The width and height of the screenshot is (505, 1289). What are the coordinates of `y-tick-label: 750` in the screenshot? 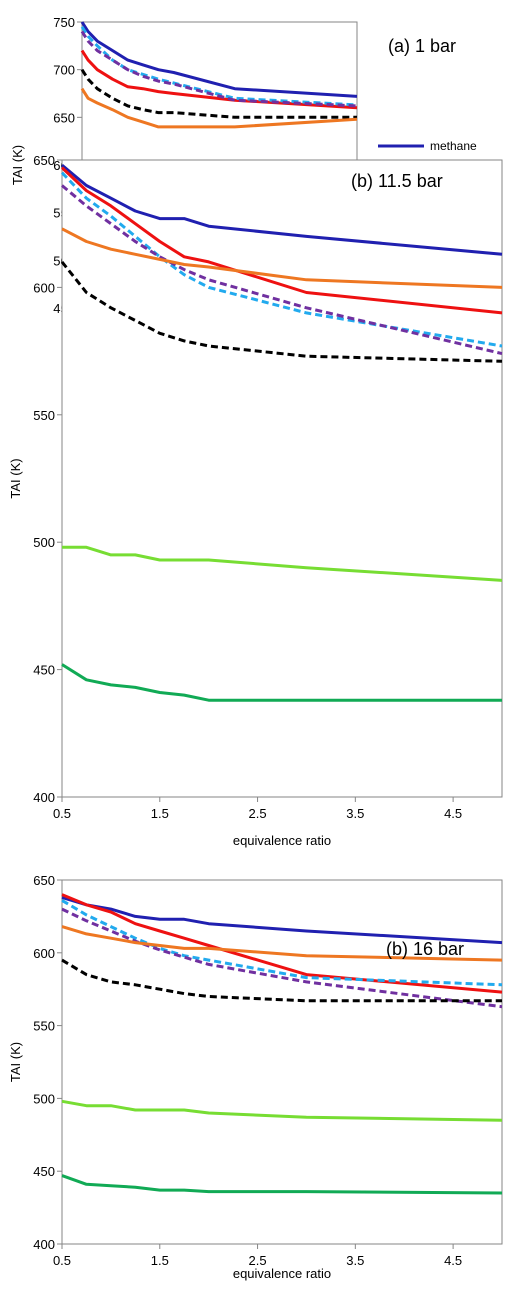 It's located at (64, 22).